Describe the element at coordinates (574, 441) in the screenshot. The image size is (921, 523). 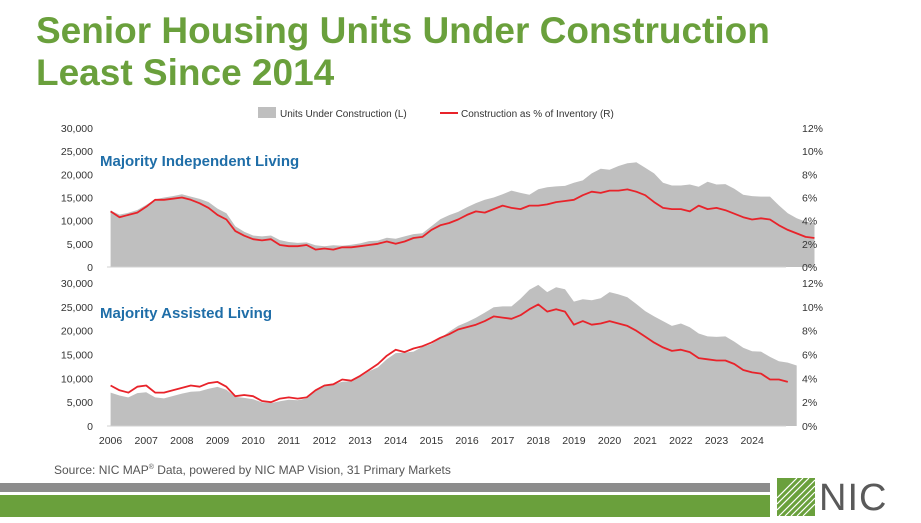
I see `x-axis-tick-label: 2019` at that location.